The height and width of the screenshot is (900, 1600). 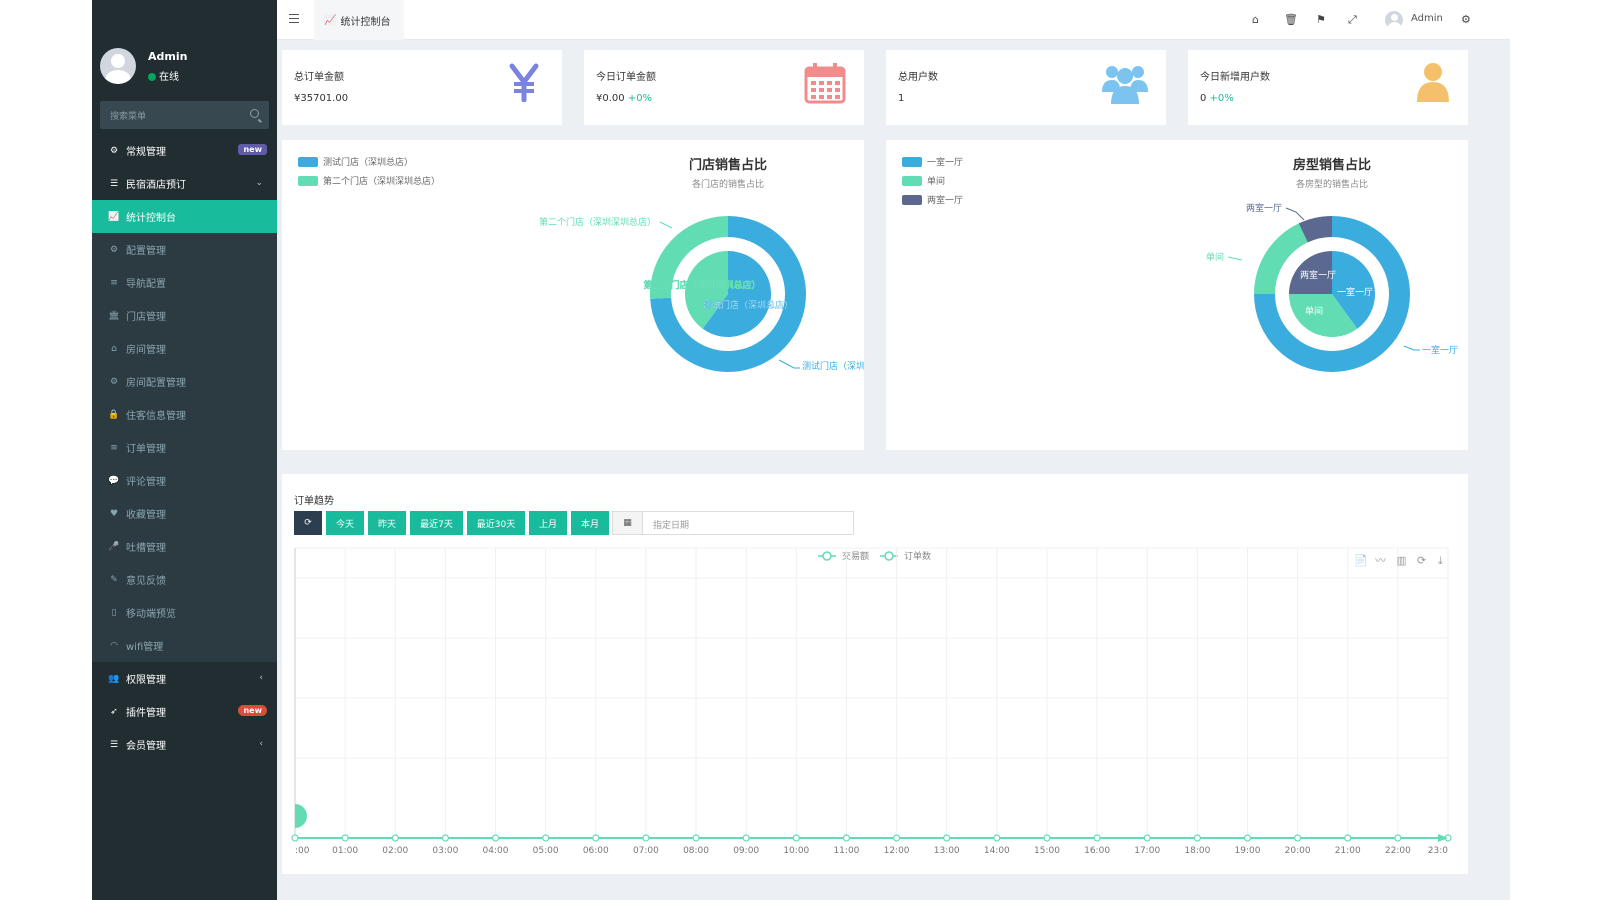 I want to click on sidebar-item: ☰ 会员管理 ‹, so click(x=184, y=744).